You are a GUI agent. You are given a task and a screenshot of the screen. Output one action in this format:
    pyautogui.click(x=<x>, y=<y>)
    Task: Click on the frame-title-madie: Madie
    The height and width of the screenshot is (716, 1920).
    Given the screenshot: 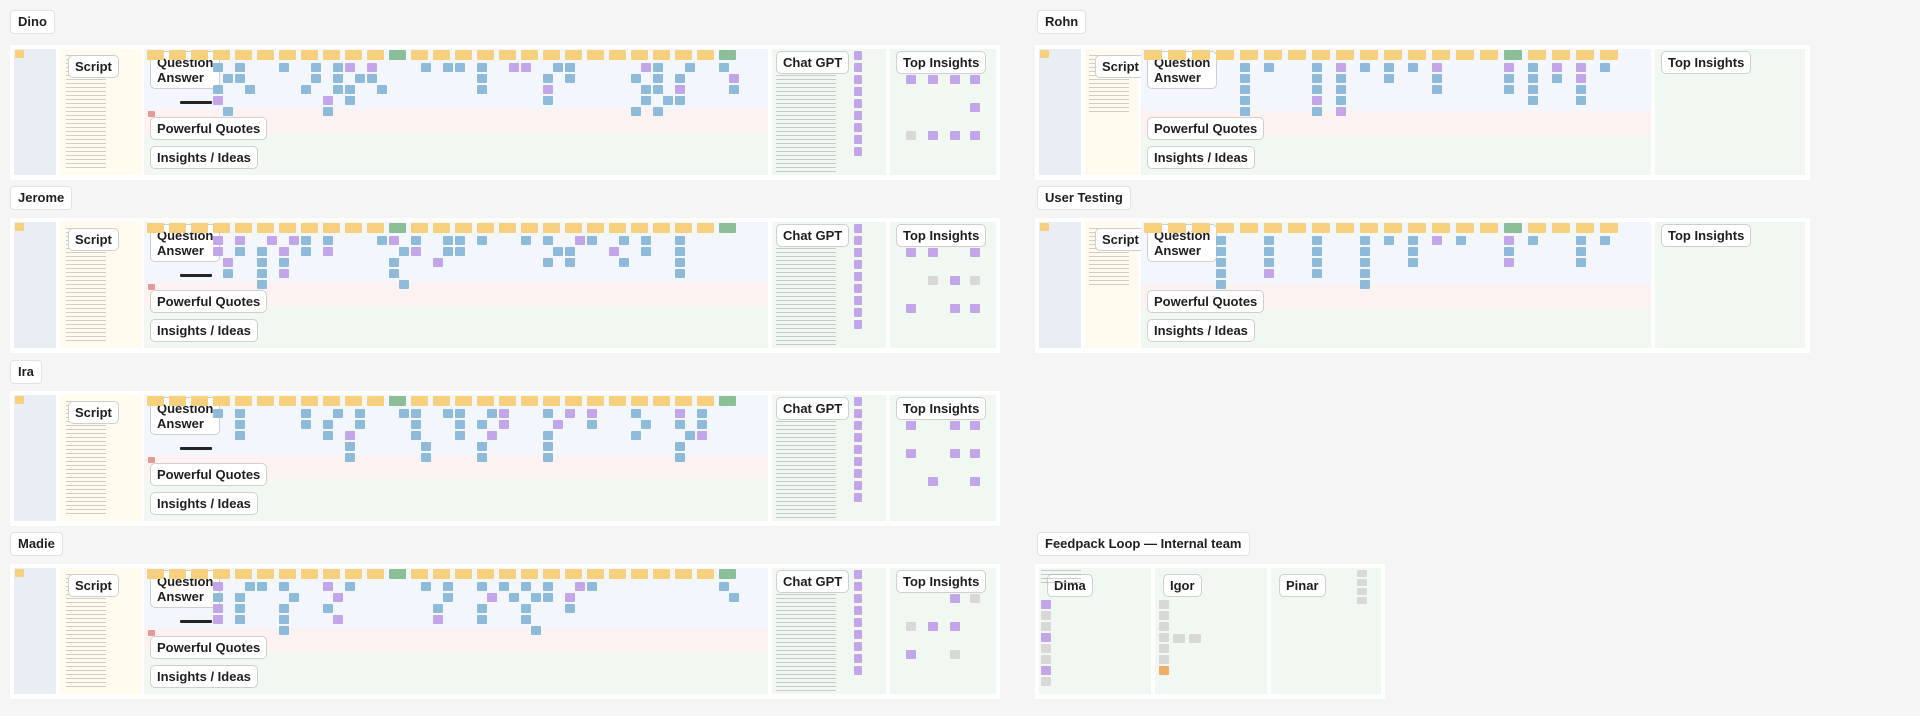 What is the action you would take?
    pyautogui.click(x=36, y=544)
    